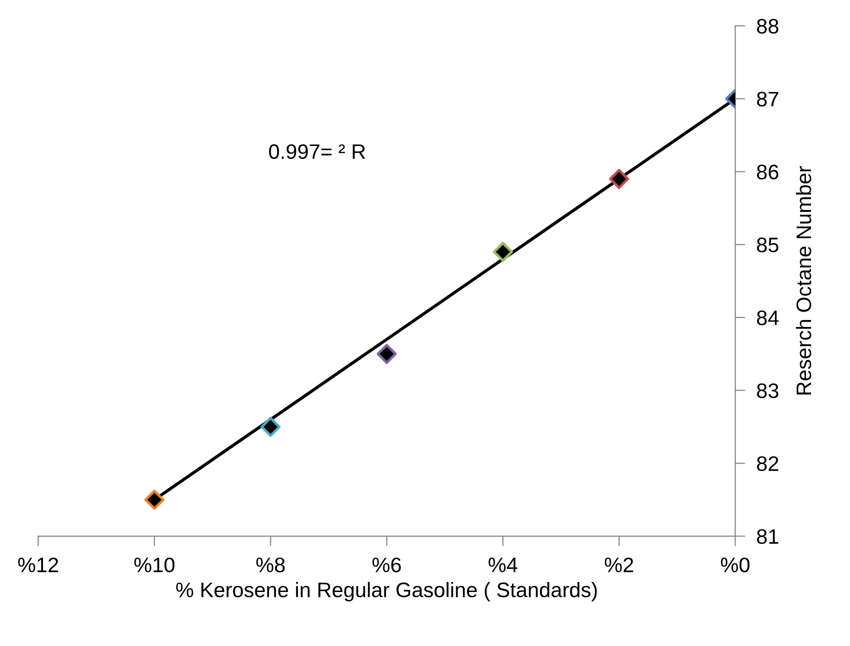 This screenshot has width=850, height=646. Describe the element at coordinates (154, 565) in the screenshot. I see `x-tick-label: %10` at that location.